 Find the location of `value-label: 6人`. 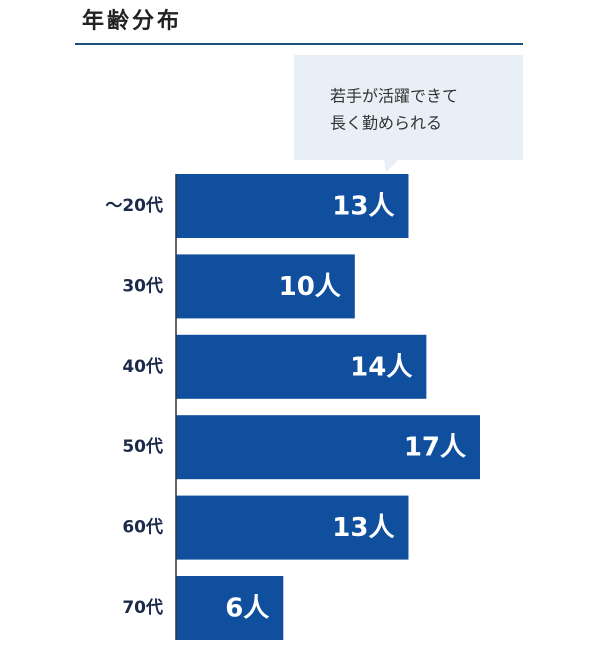

value-label: 6人 is located at coordinates (247, 609).